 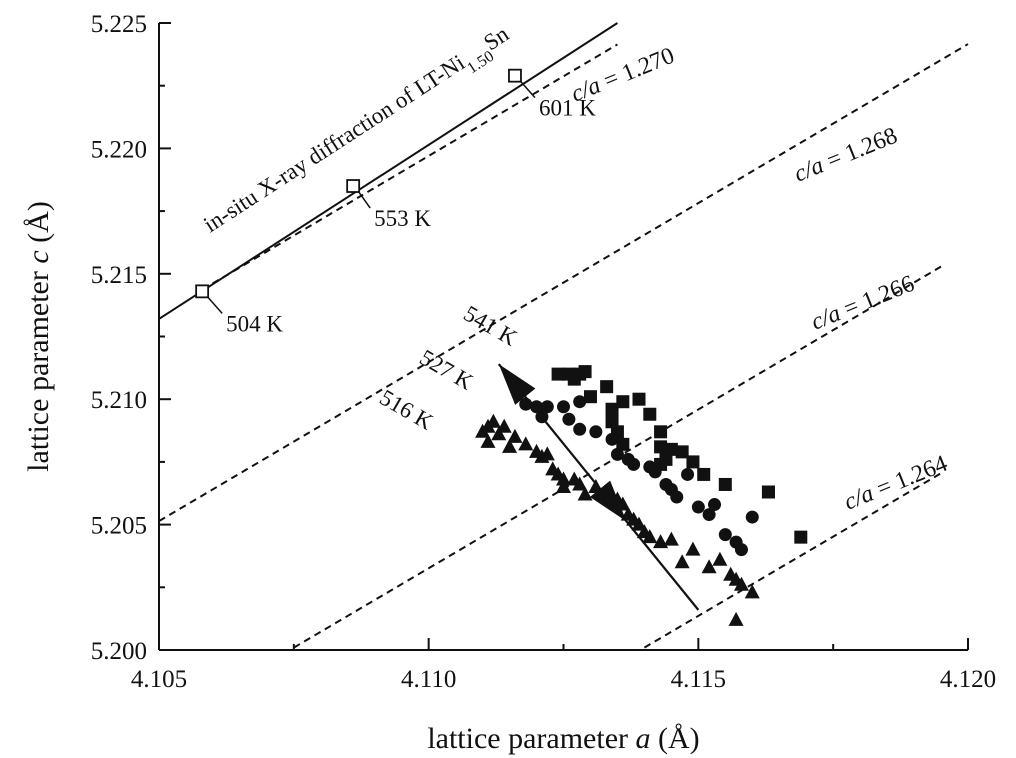 What do you see at coordinates (119, 651) in the screenshot?
I see `y-tick-label: 5.200` at bounding box center [119, 651].